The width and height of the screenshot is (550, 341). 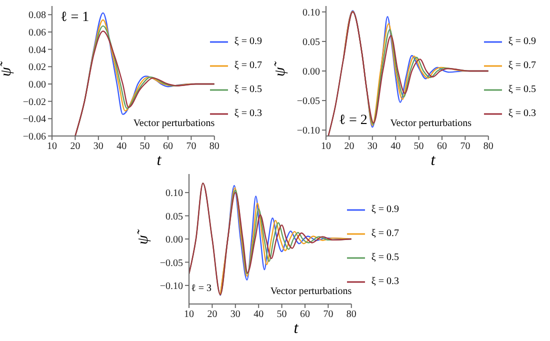 I want to click on y-tick-label: 0.04, so click(x=37, y=50).